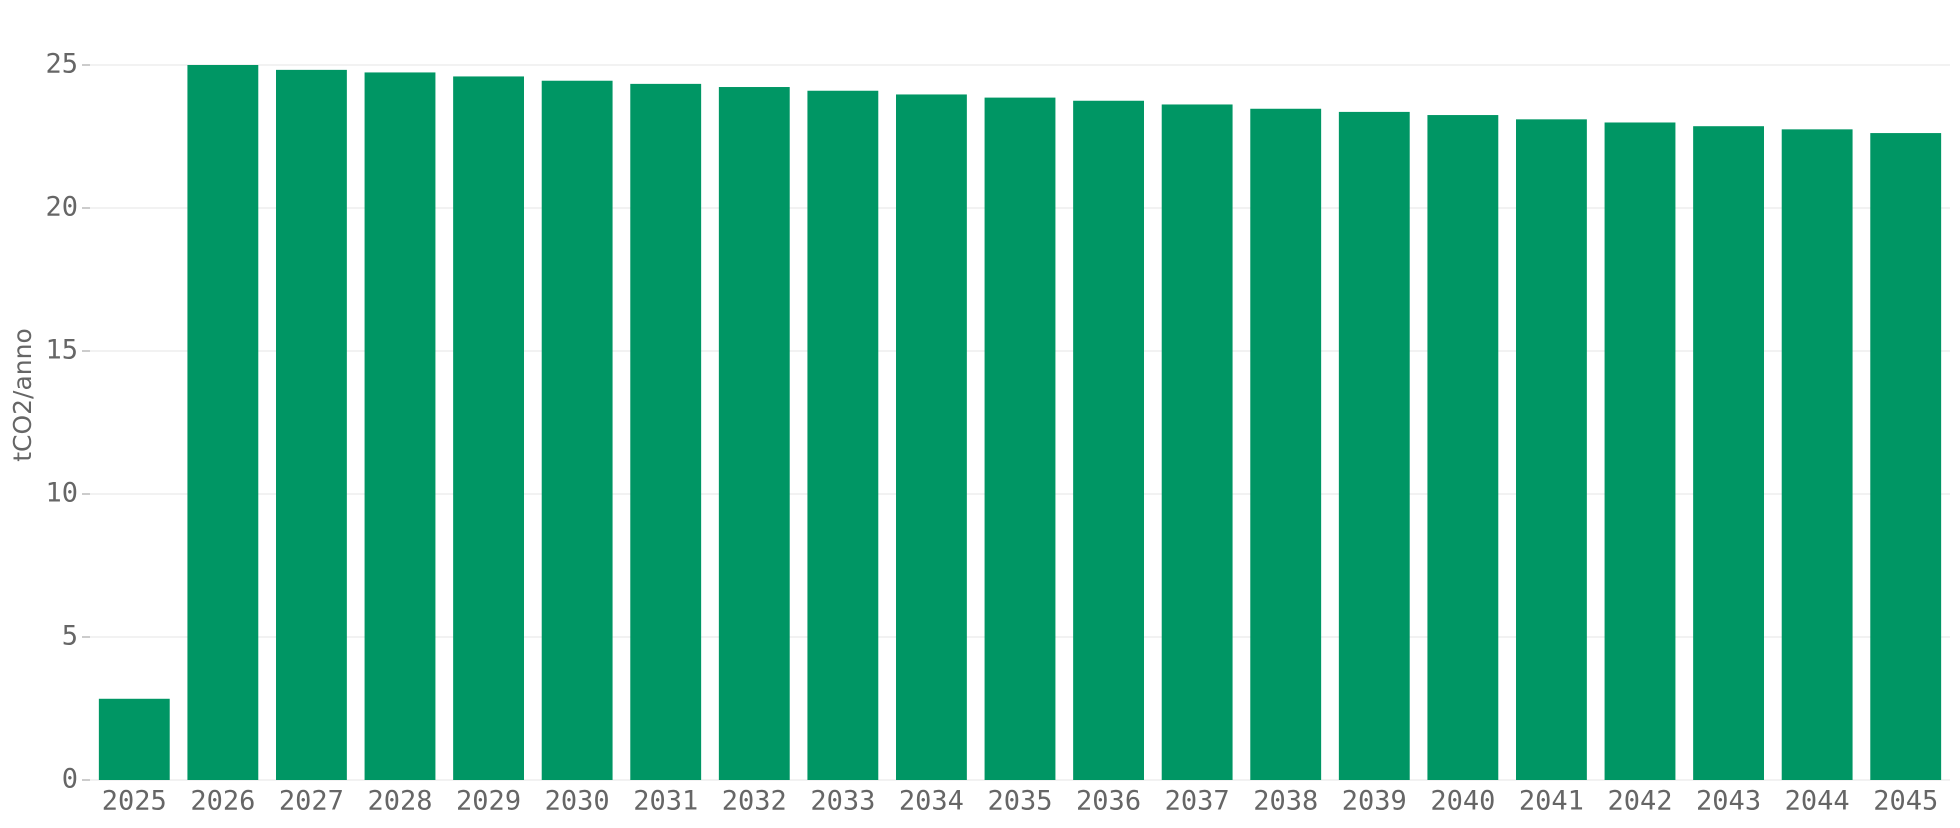 This screenshot has width=1960, height=828. I want to click on y-axis-label: tCO2/anno, so click(22, 395).